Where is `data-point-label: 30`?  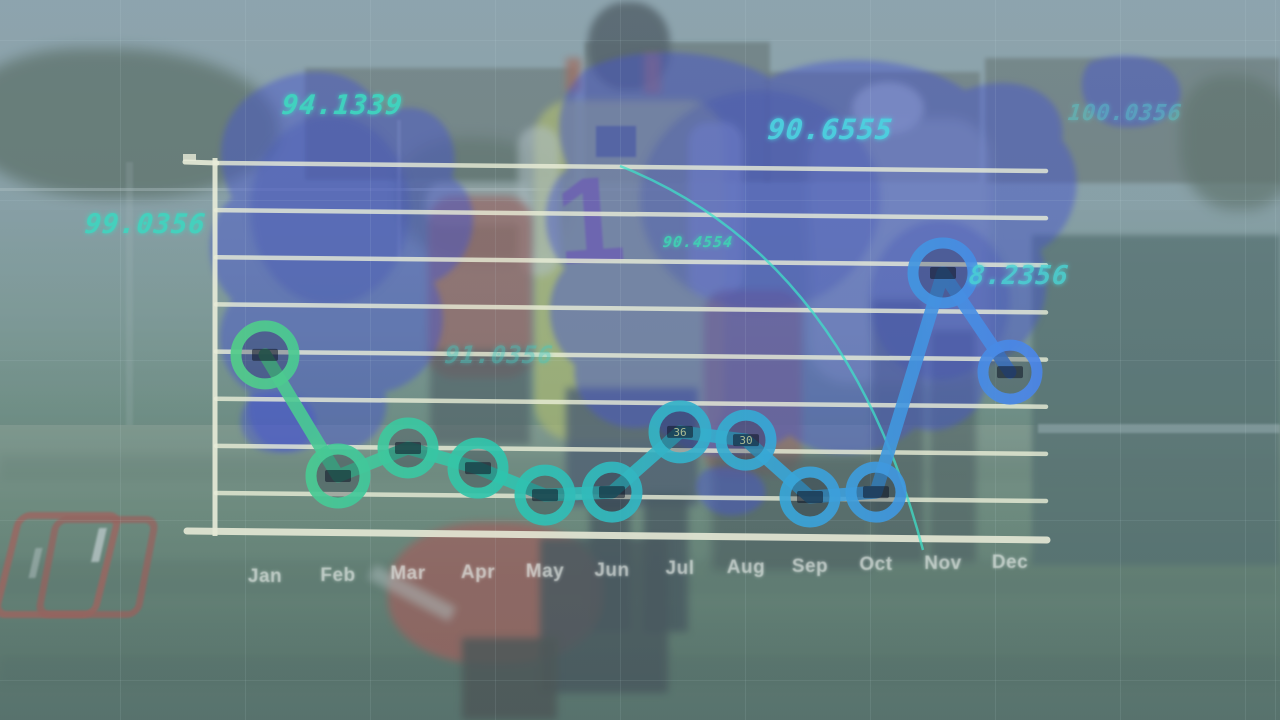
data-point-label: 30 is located at coordinates (745, 440).